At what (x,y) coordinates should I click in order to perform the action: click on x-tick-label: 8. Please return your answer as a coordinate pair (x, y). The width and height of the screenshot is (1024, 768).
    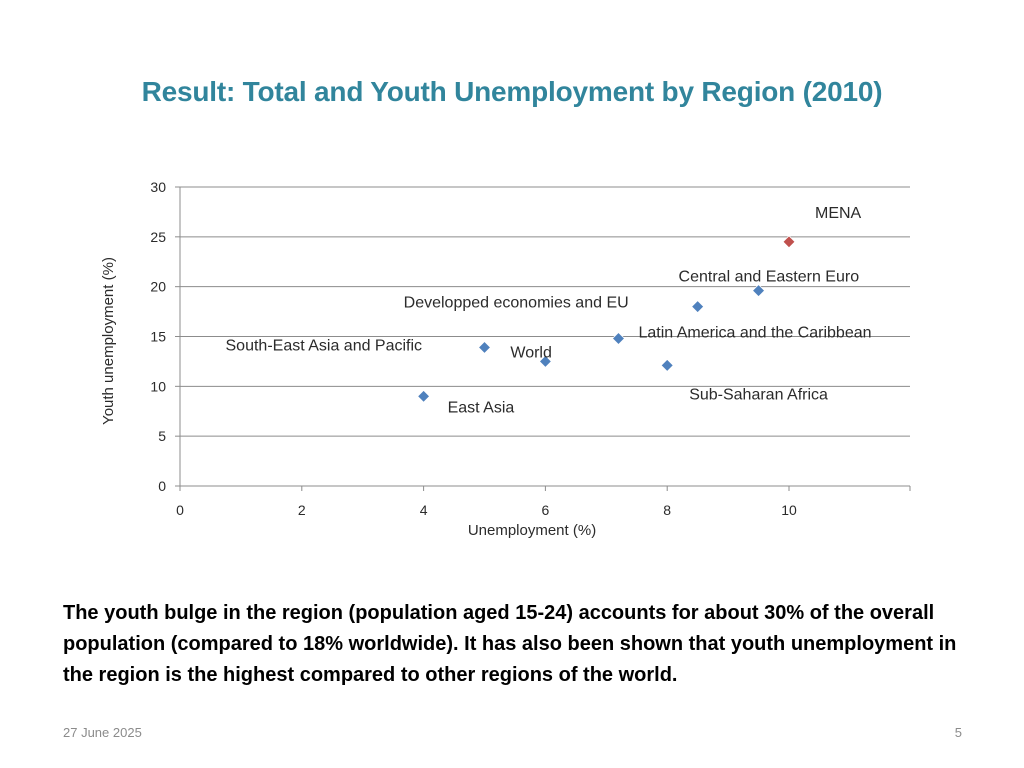
    Looking at the image, I should click on (667, 510).